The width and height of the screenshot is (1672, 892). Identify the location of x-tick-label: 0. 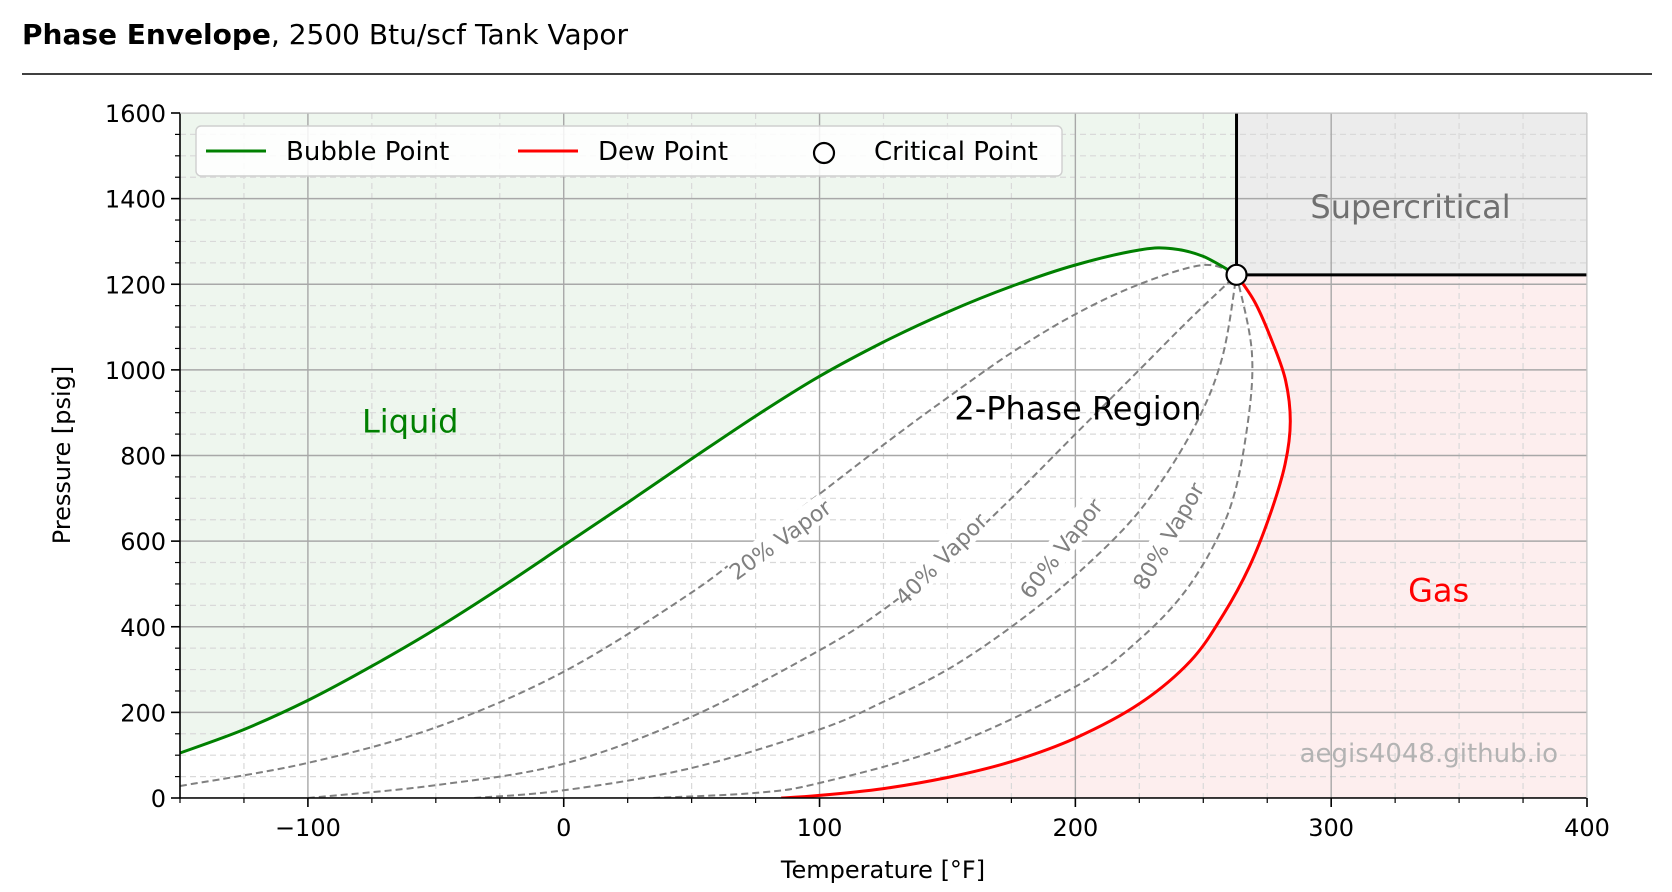
(563, 828).